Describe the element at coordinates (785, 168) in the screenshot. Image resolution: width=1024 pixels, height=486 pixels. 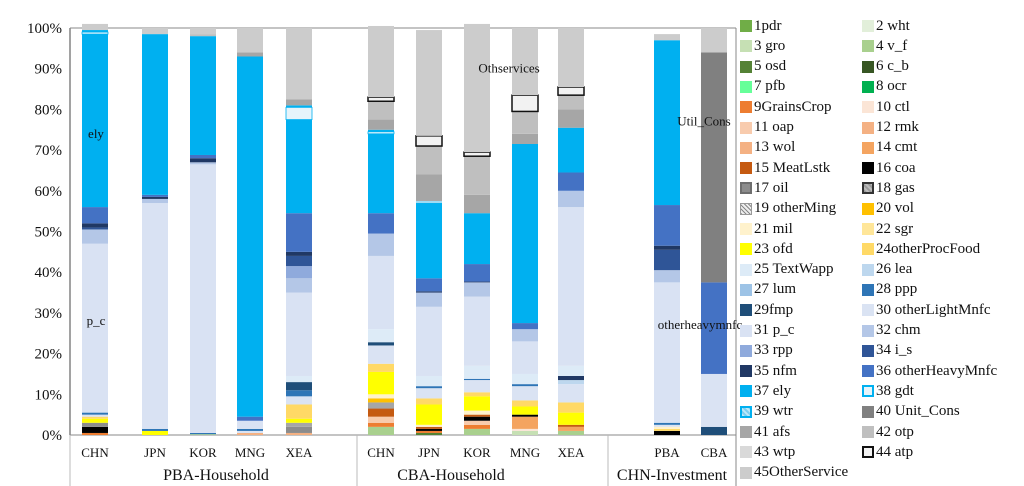
I see `legend-item: 15 MeatLstk` at that location.